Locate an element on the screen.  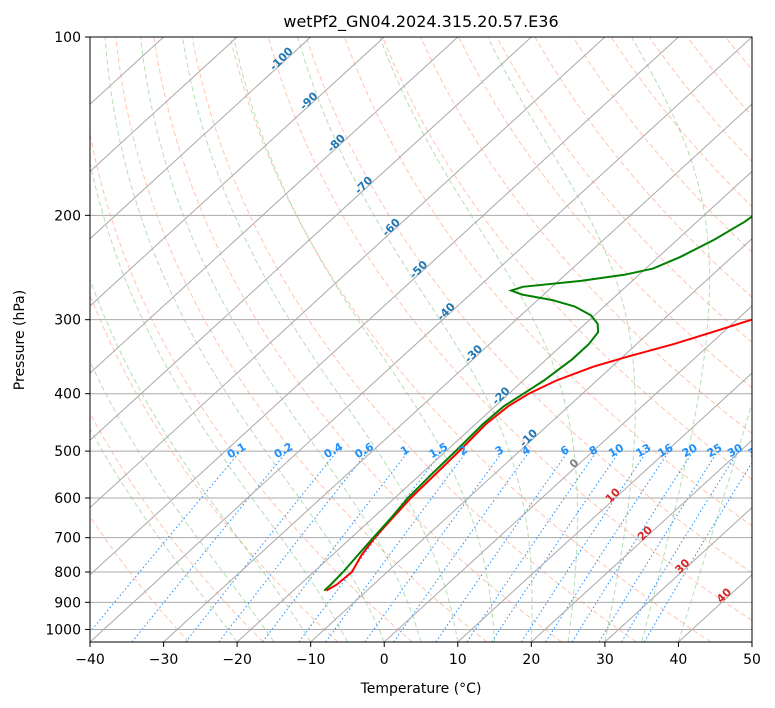
isotherm-label: 30 is located at coordinates (683, 566).